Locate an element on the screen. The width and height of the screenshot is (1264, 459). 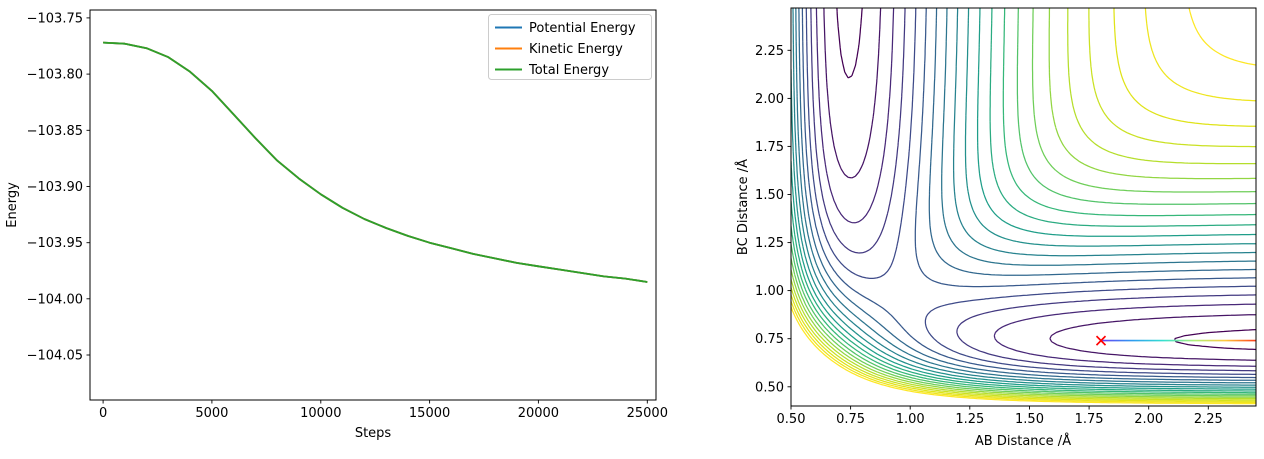
energy-x-tick-label: 20000 is located at coordinates (538, 413).